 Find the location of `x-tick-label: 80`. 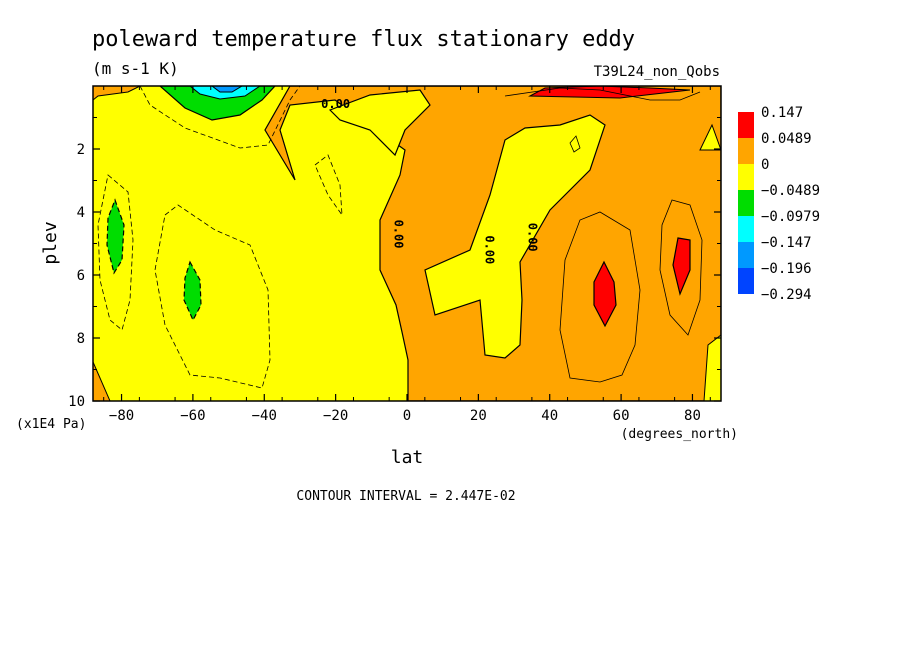

x-tick-label: 80 is located at coordinates (692, 416).